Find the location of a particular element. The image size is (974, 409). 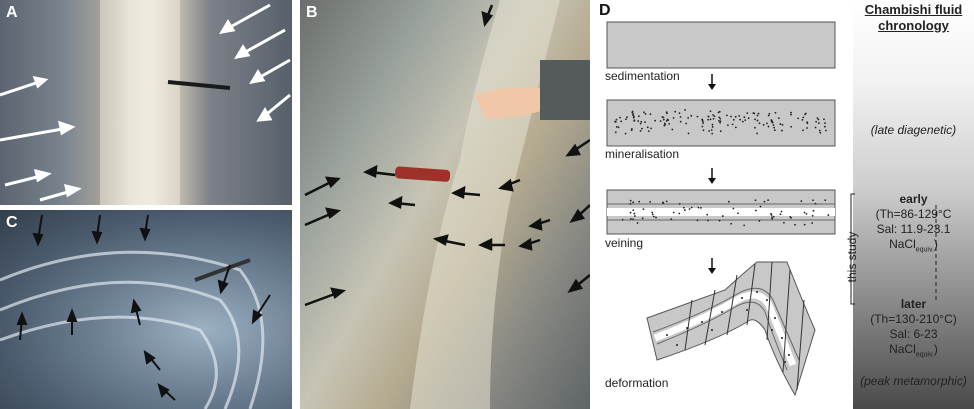

white-arrows is located at coordinates (145, 102).